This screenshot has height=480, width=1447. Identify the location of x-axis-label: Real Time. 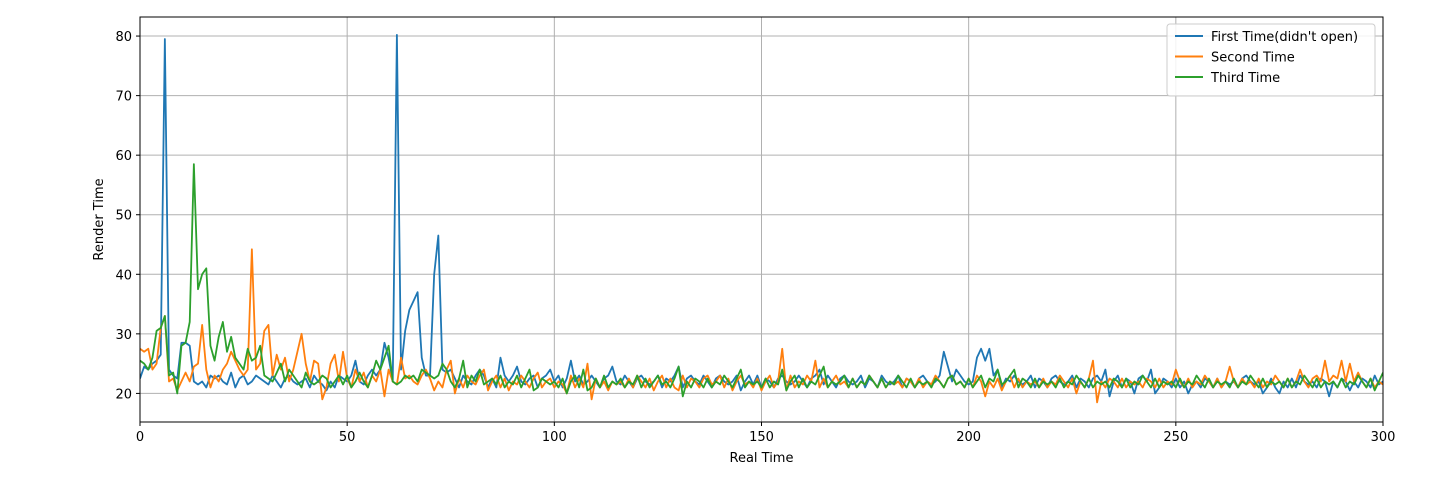
(762, 458).